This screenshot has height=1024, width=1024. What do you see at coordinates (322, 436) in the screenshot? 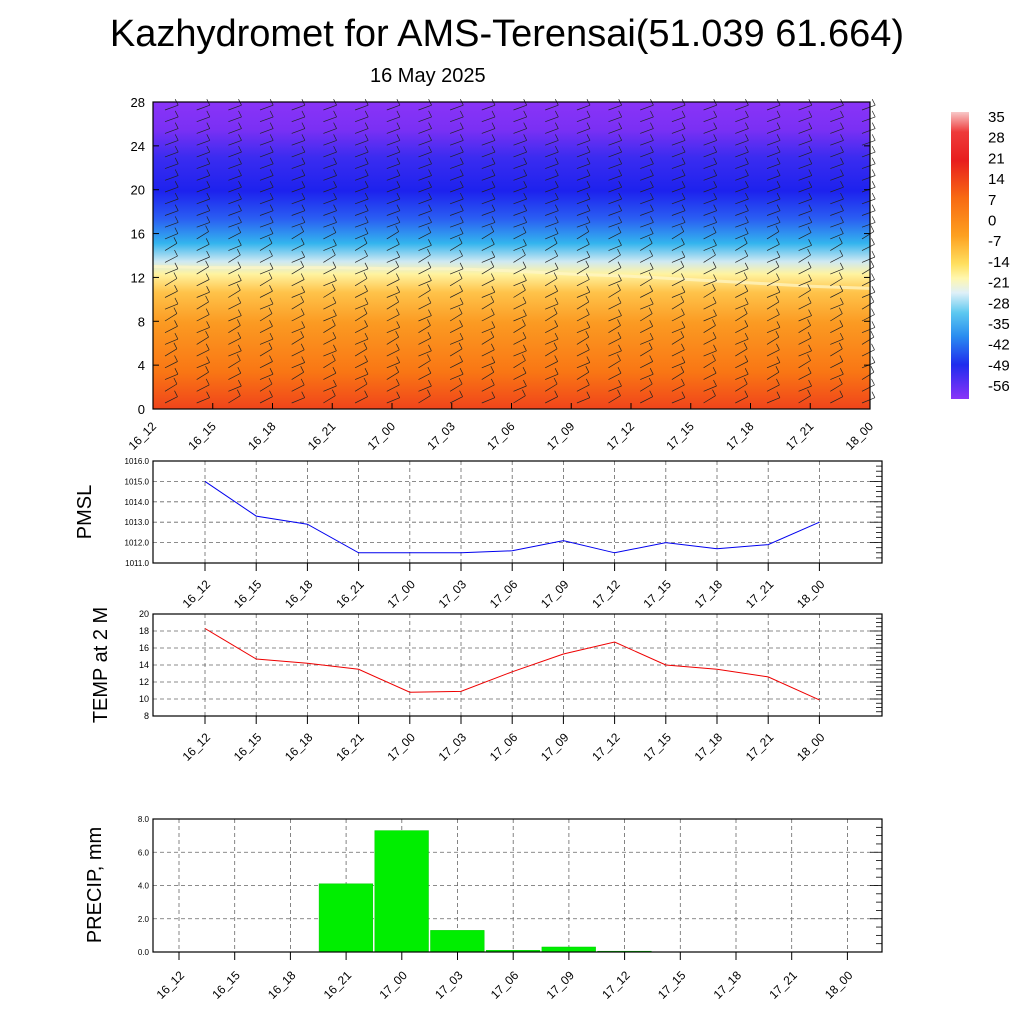
I see `x-tick-label: 16_21` at bounding box center [322, 436].